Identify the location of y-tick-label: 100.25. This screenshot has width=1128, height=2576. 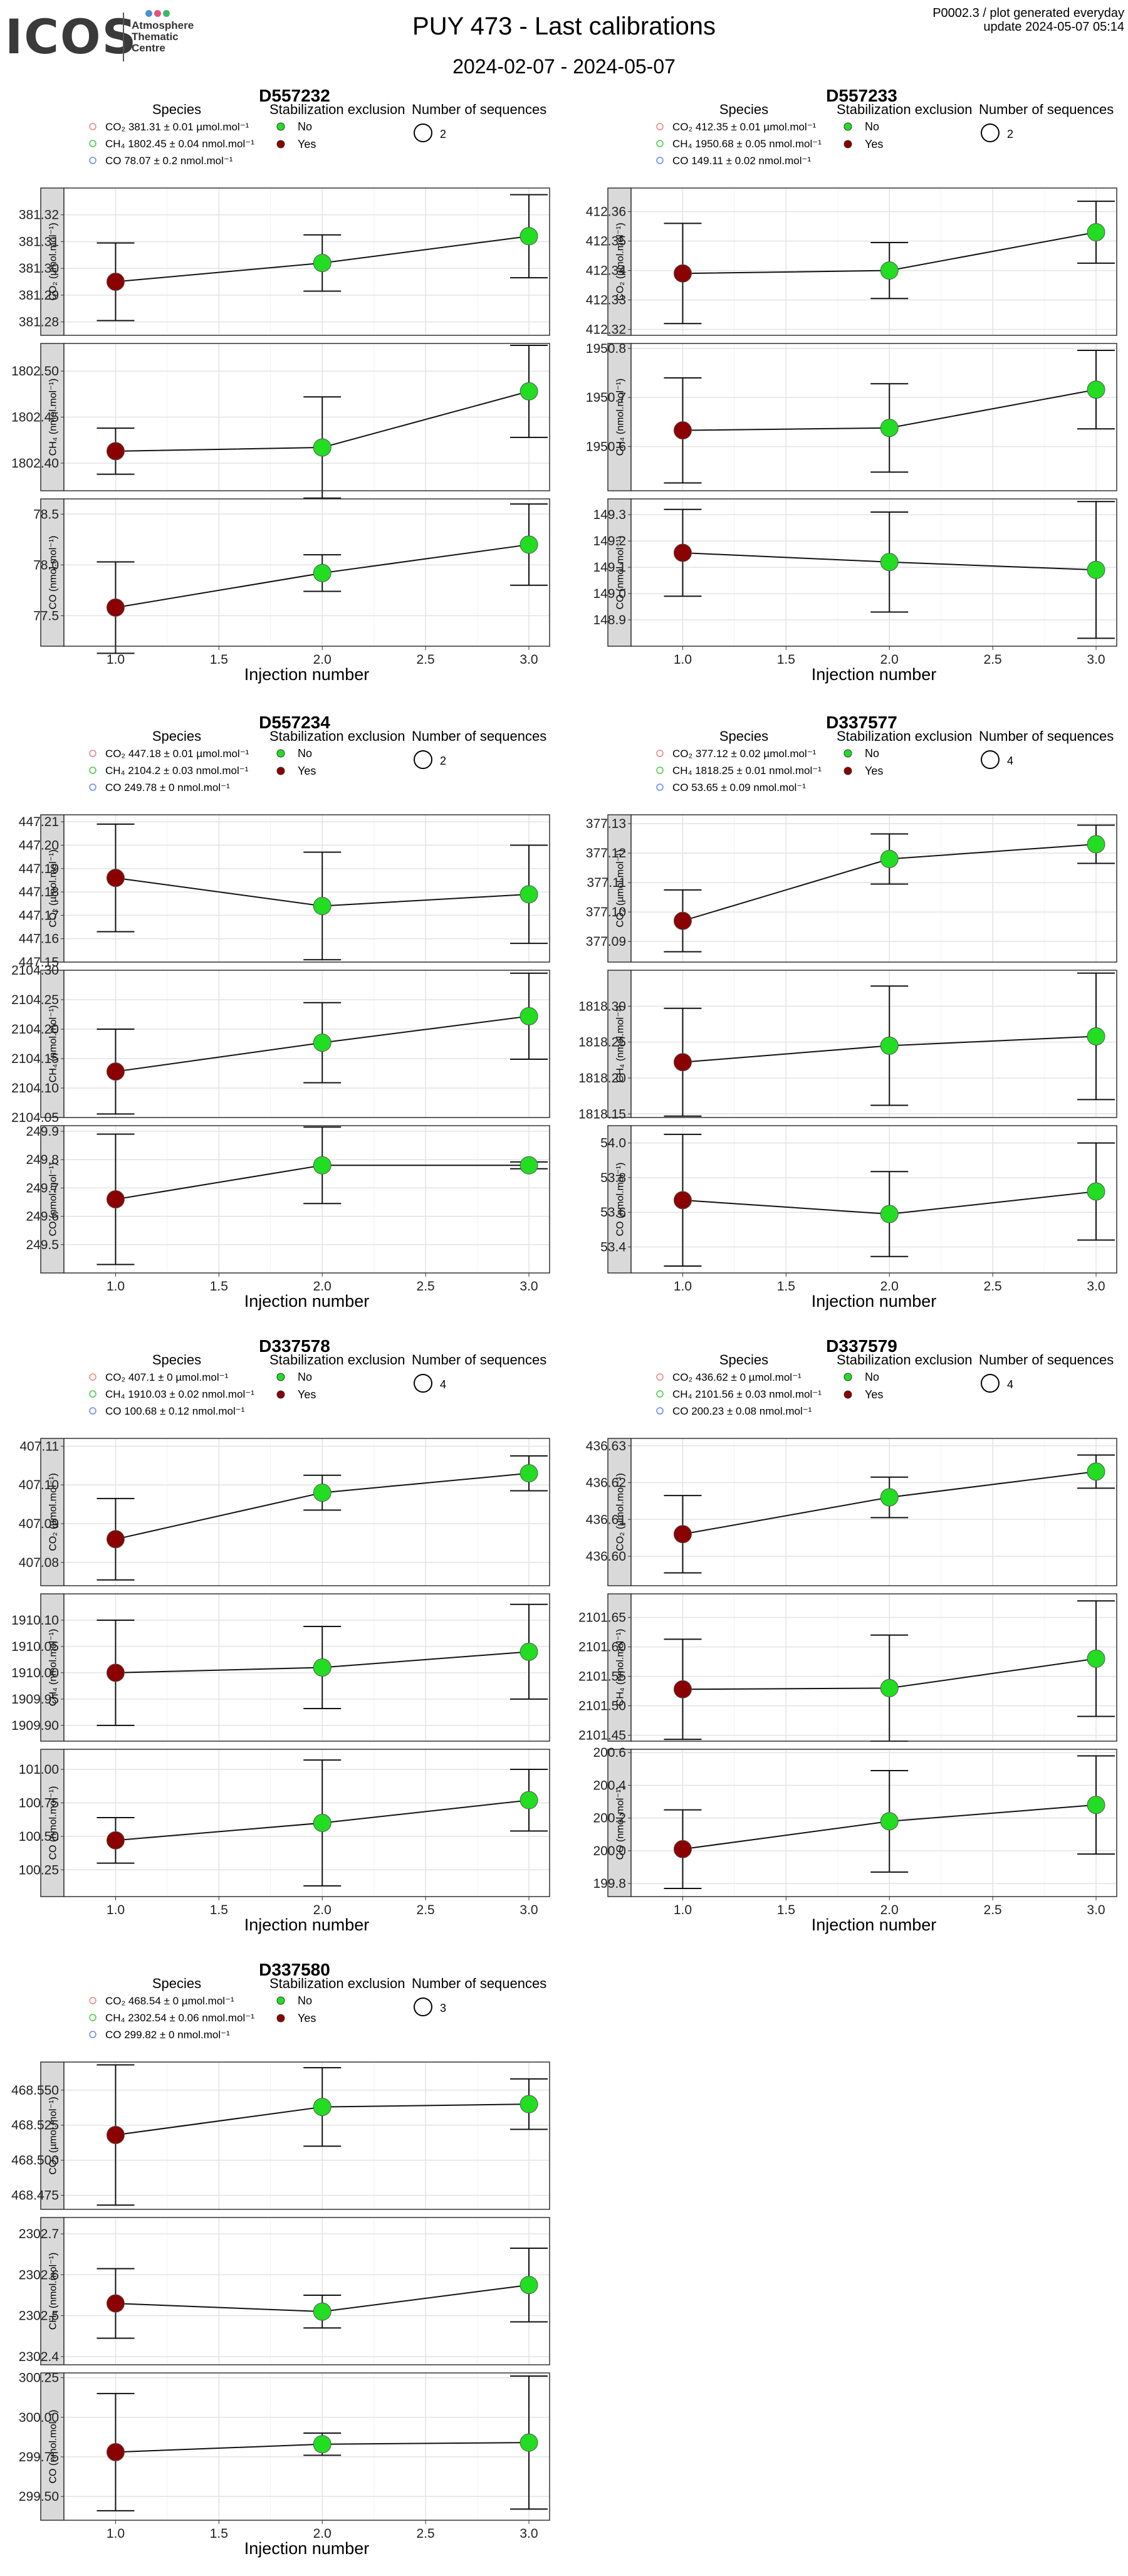
(39, 1870).